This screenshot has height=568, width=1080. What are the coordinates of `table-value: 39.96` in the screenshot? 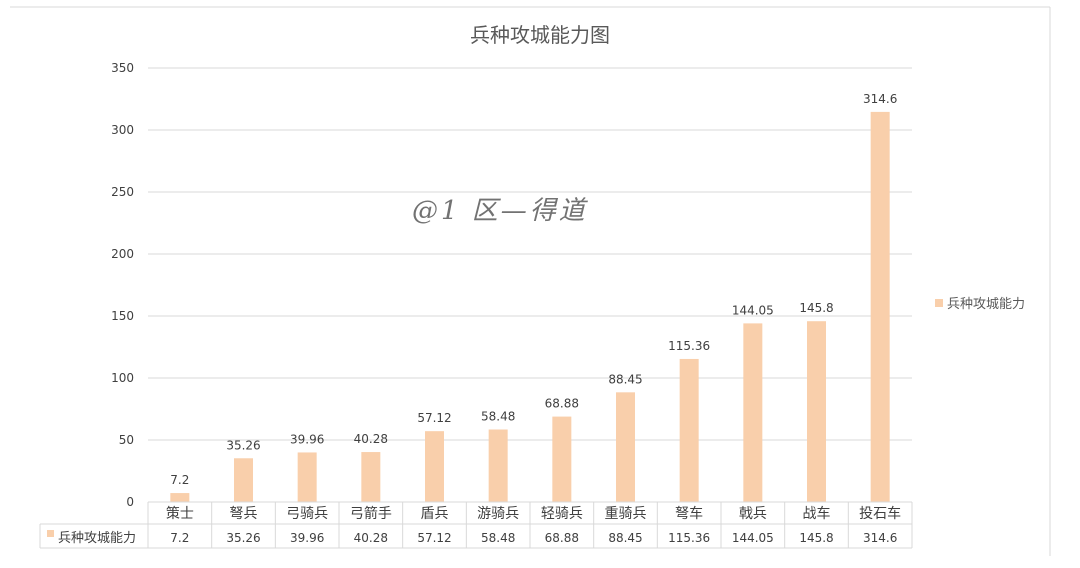 It's located at (307, 538).